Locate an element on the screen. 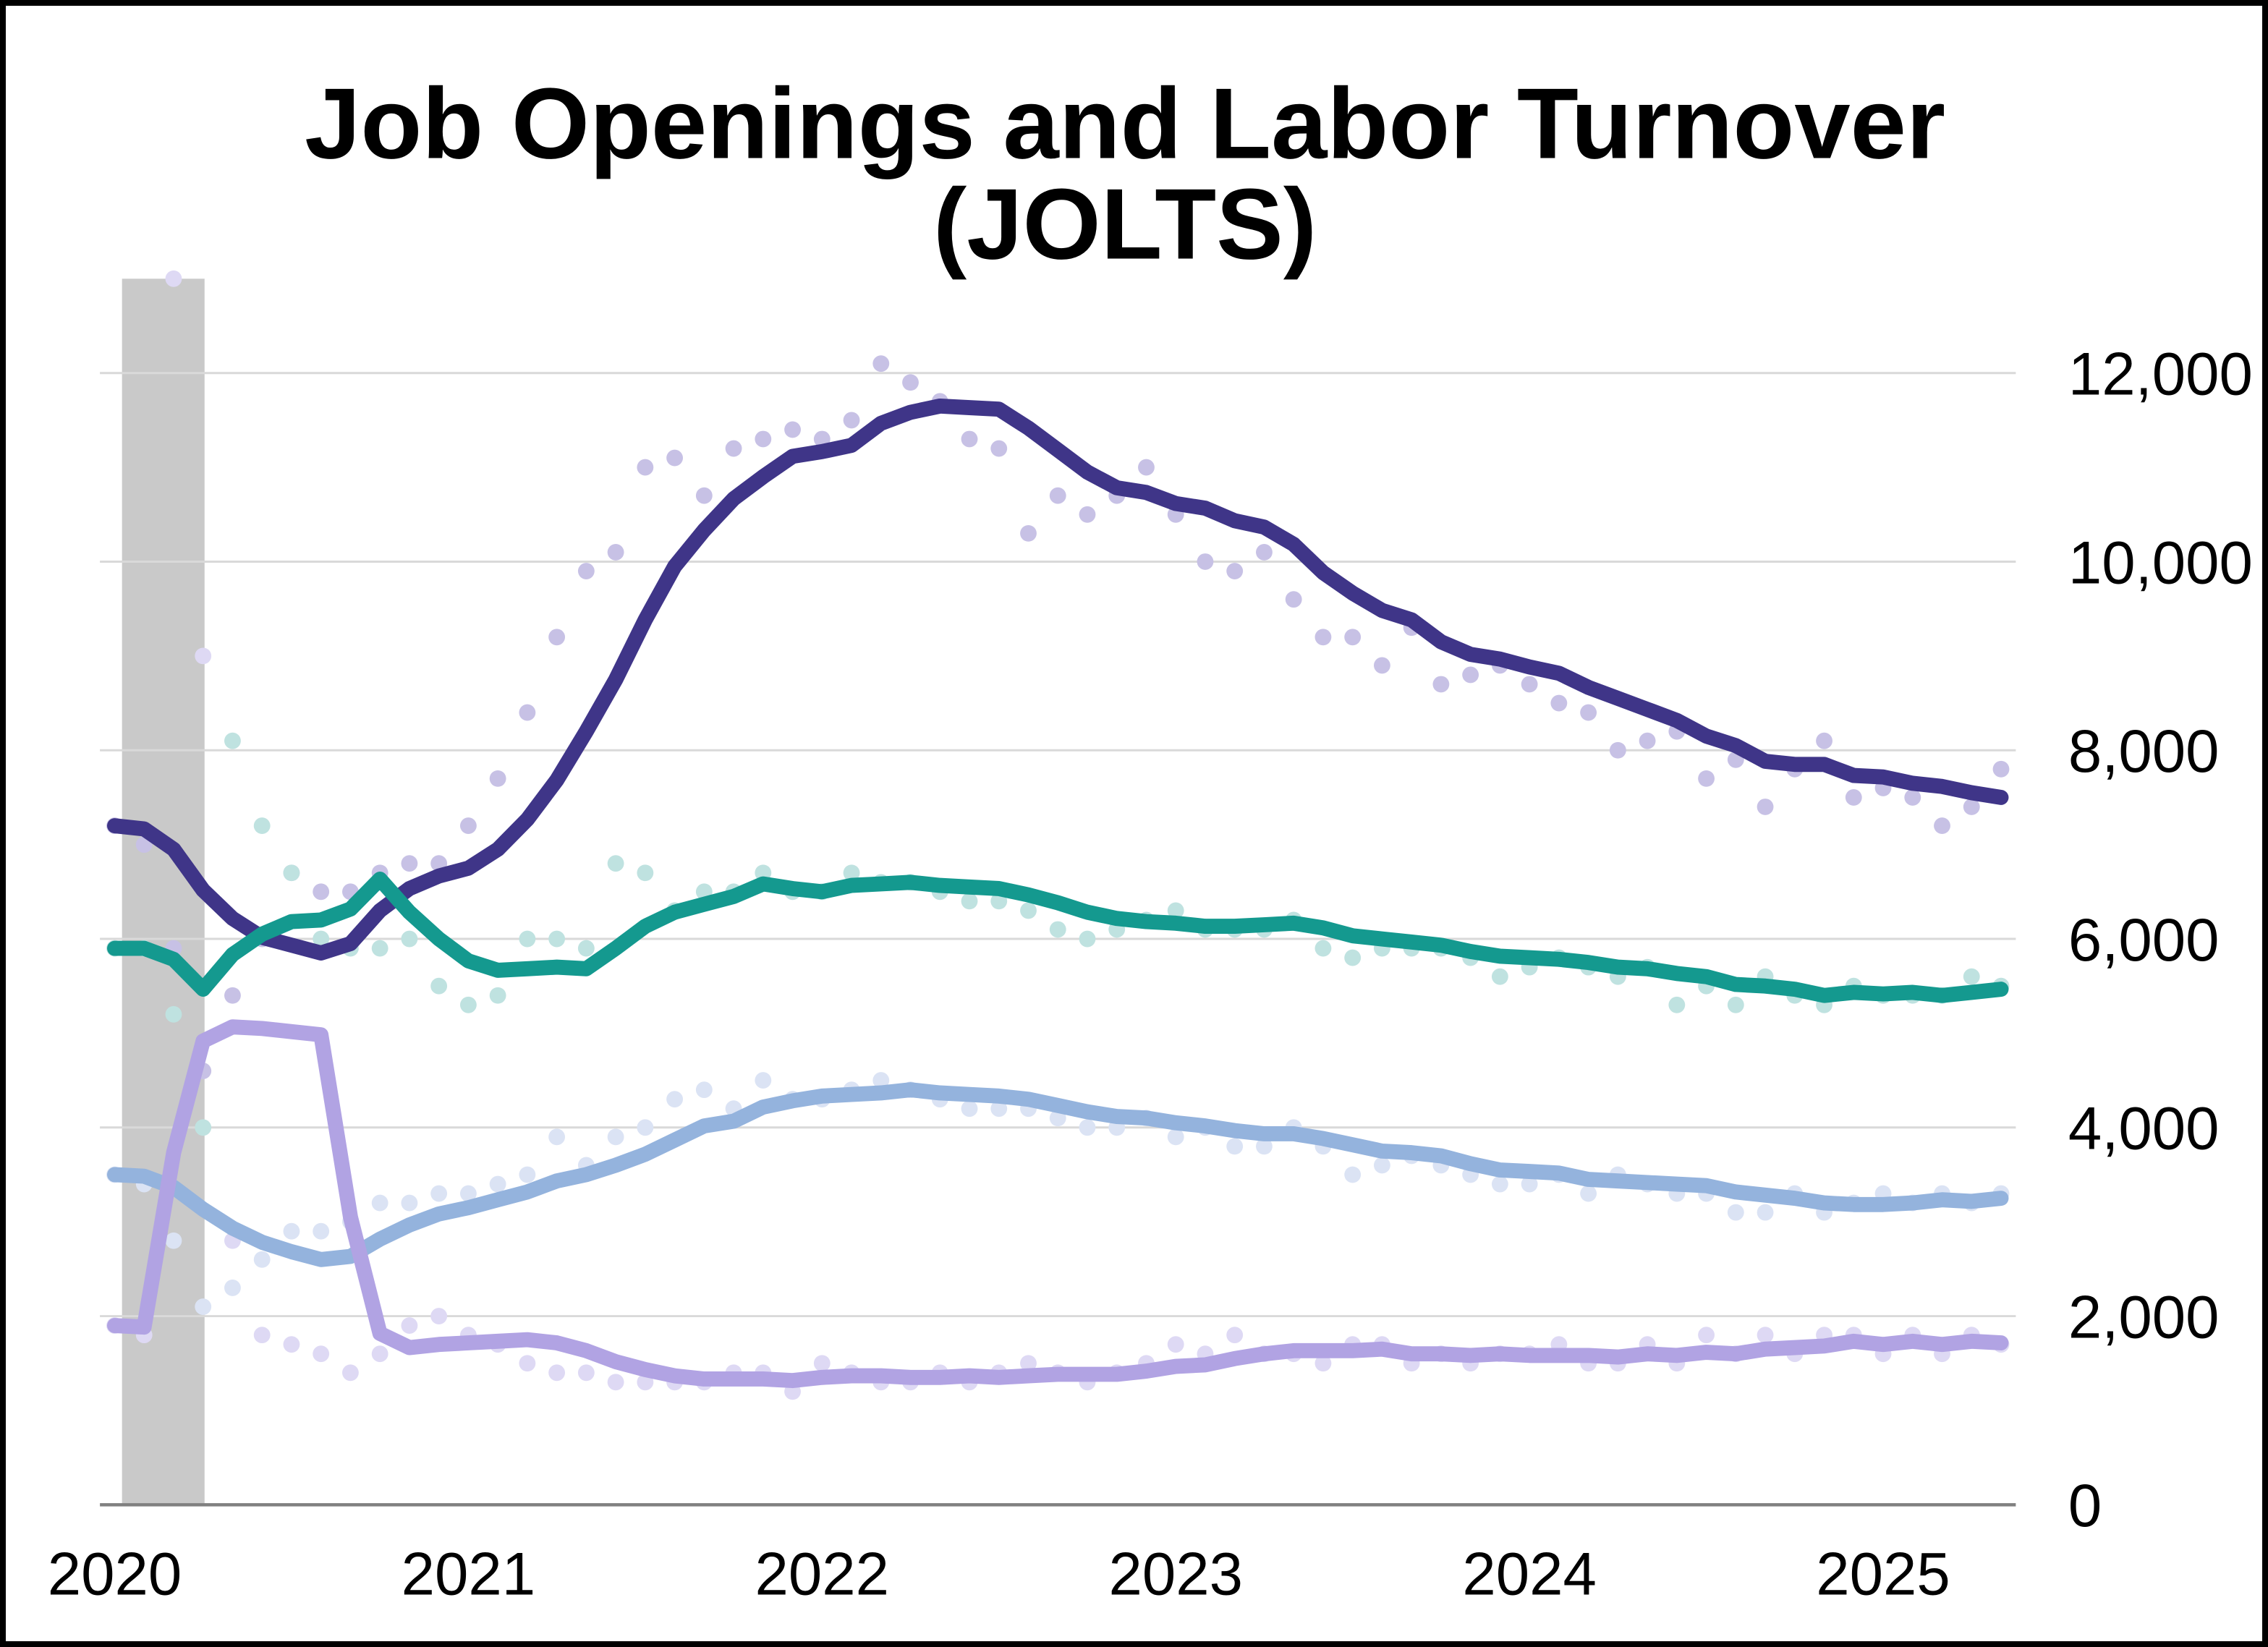 The image size is (2268, 1647). y-tick-label-2000: 2,000 is located at coordinates (2144, 1316).